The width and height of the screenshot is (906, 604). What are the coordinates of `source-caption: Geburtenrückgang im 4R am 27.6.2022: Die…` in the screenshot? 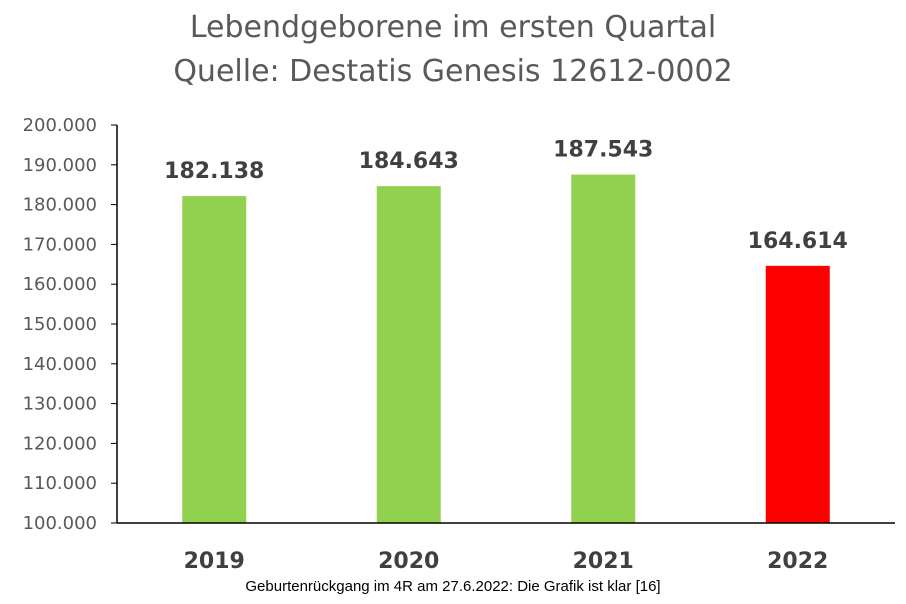 It's located at (453, 586).